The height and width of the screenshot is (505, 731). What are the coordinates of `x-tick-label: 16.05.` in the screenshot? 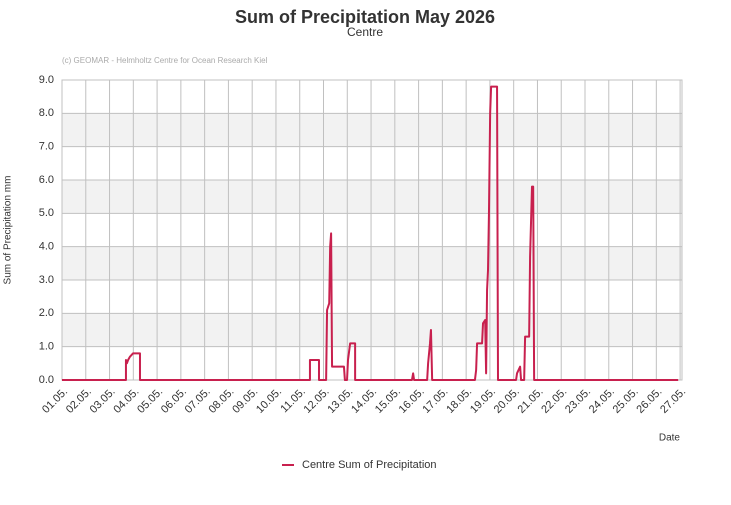 It's located at (412, 401).